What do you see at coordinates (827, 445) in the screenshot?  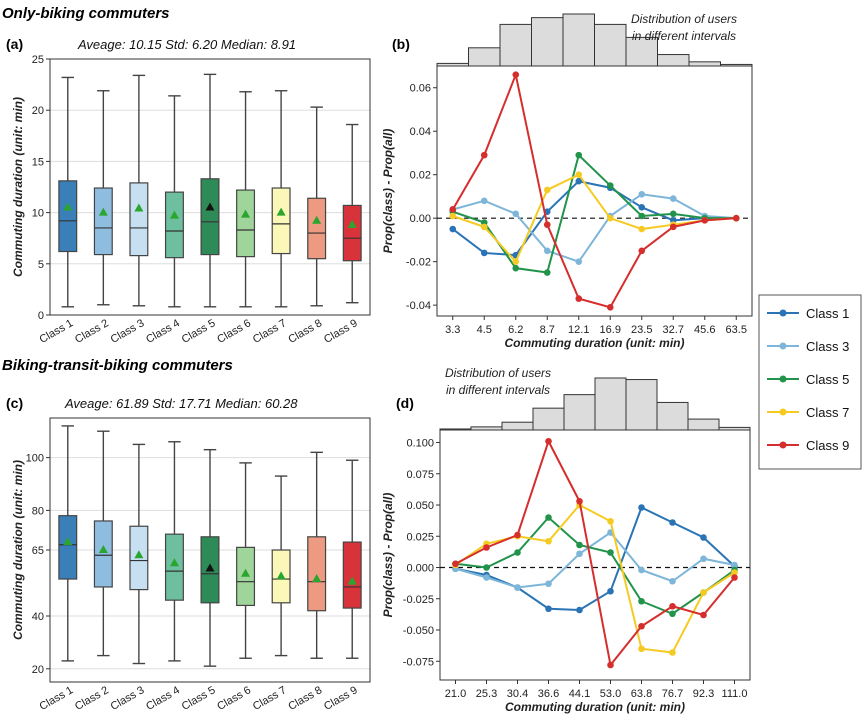 I see `legend-label-class-9: Class 9` at bounding box center [827, 445].